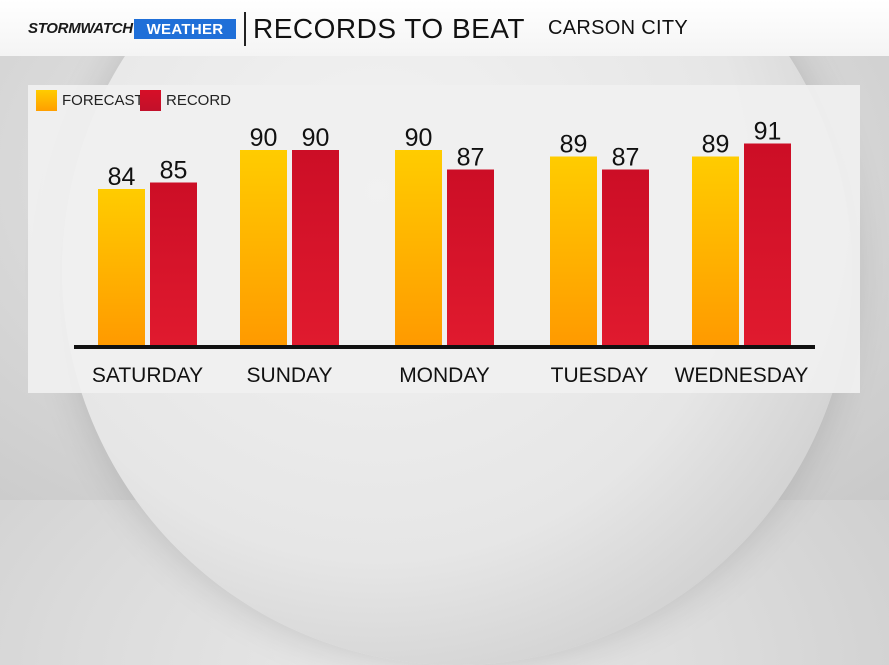 The width and height of the screenshot is (889, 665). I want to click on legend-item-forecast: FORECAST, so click(90, 100).